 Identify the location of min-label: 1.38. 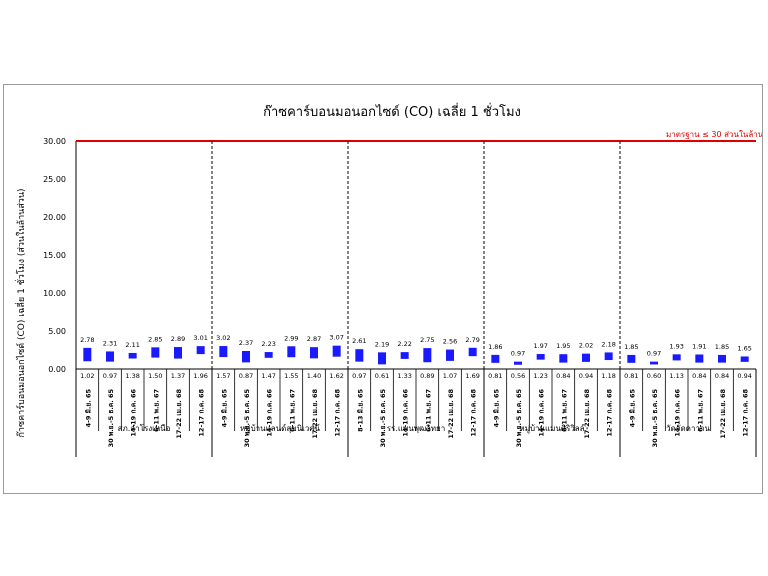
(132, 376).